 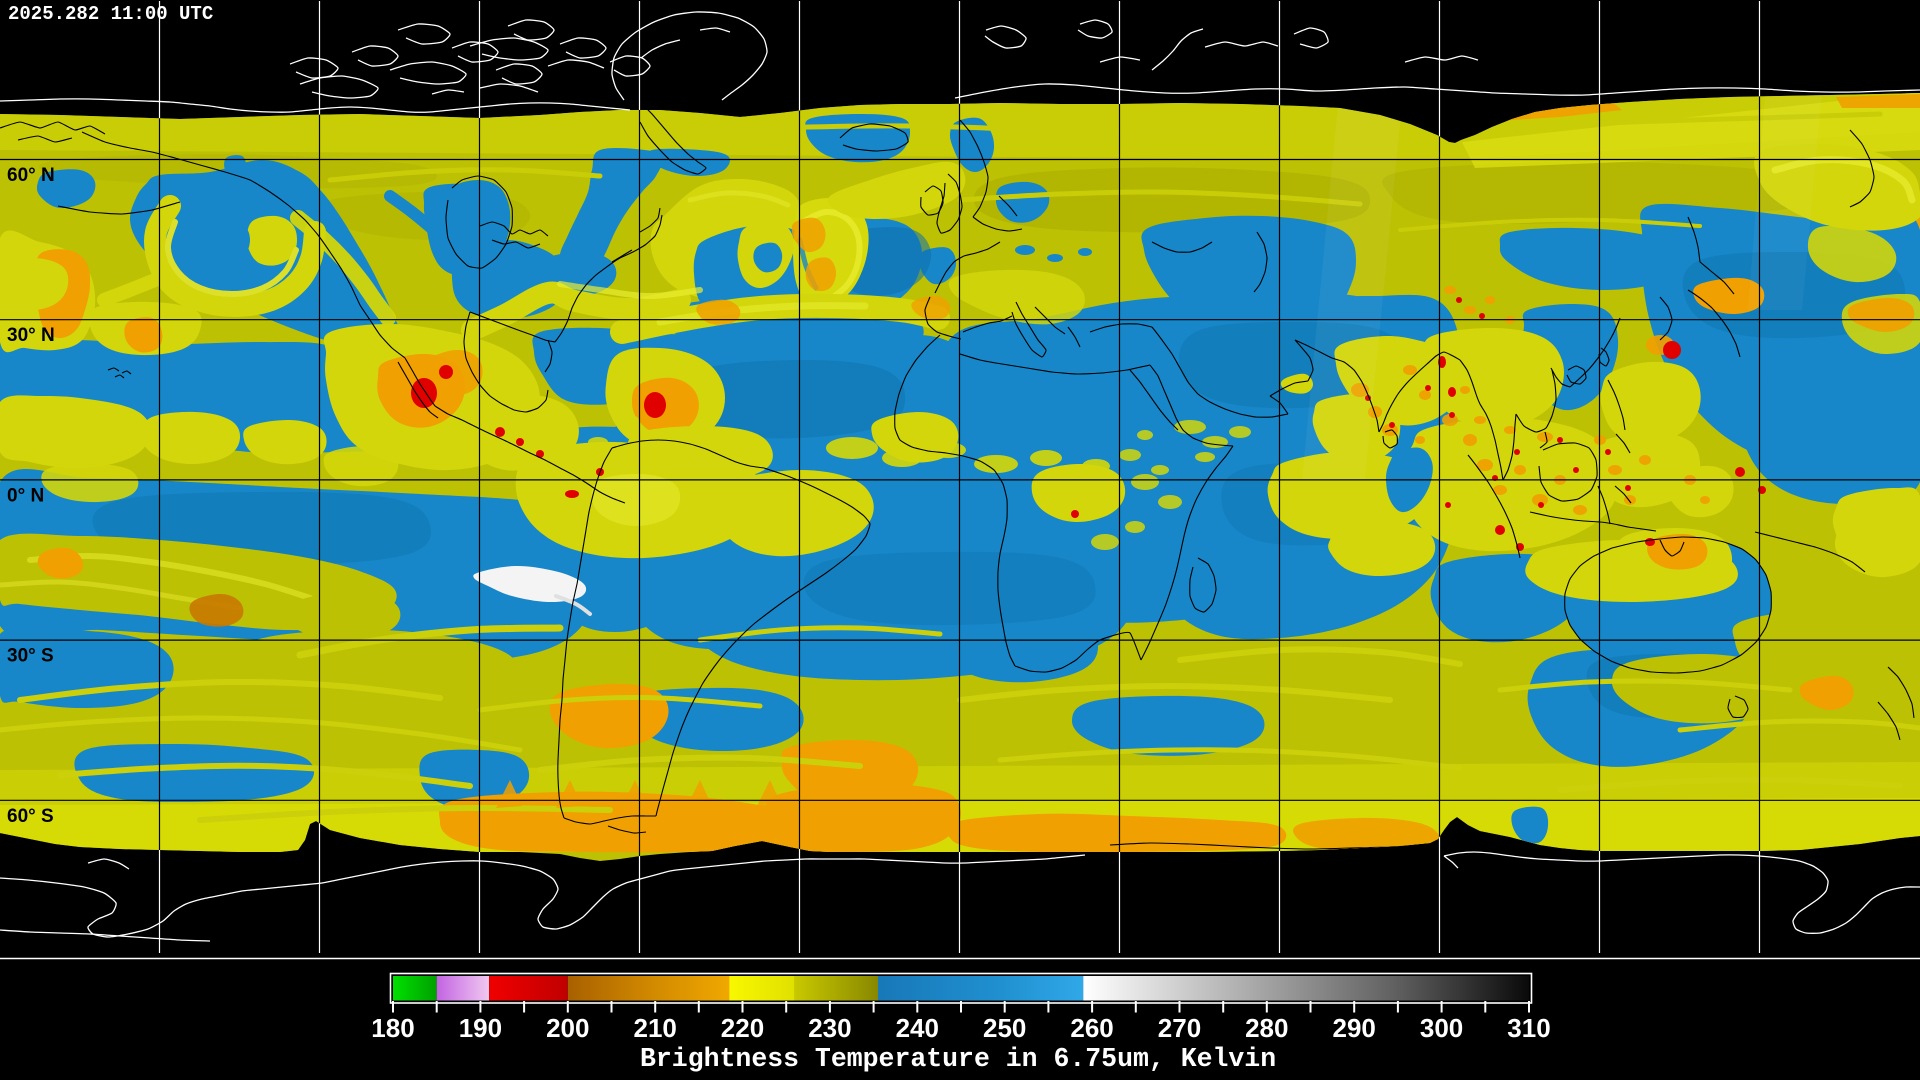 What do you see at coordinates (917, 1028) in the screenshot?
I see `svg-text: 240` at bounding box center [917, 1028].